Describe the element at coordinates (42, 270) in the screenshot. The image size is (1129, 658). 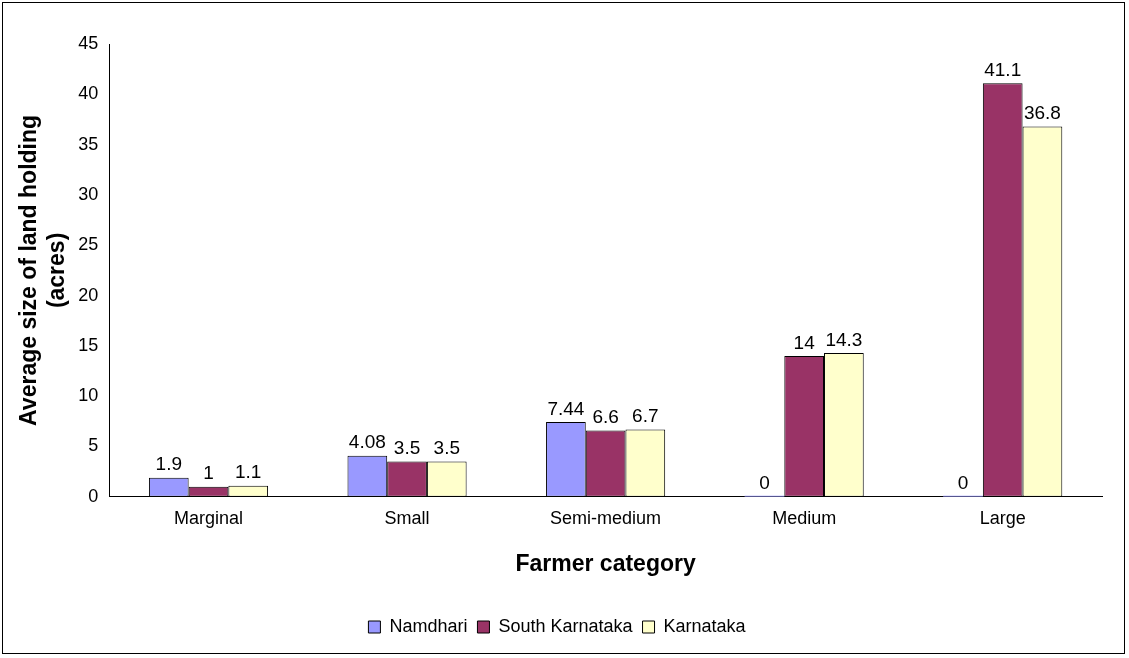
I see `y-axis-title: Average size of land holding (acres)` at that location.